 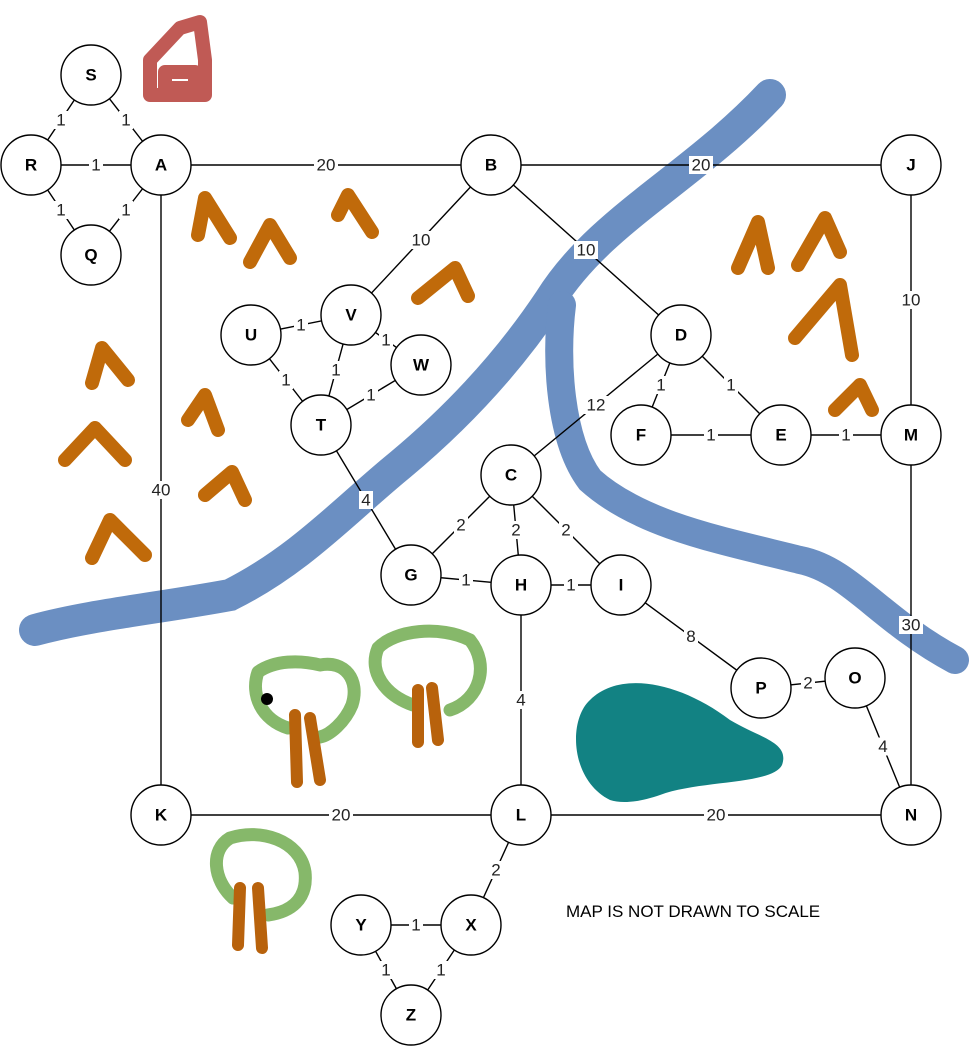 I want to click on node-x: X, so click(x=471, y=925).